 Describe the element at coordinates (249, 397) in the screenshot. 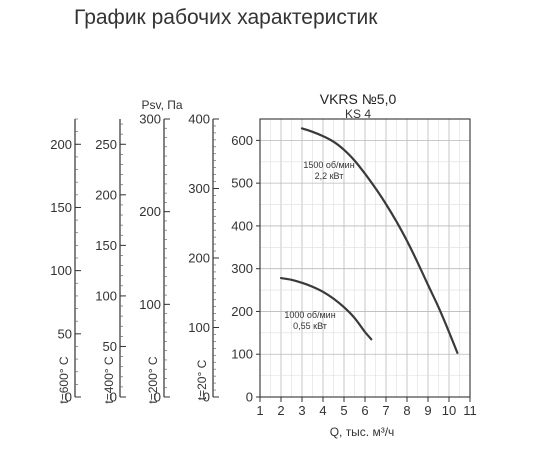

I see `y-tick-label: 0` at that location.